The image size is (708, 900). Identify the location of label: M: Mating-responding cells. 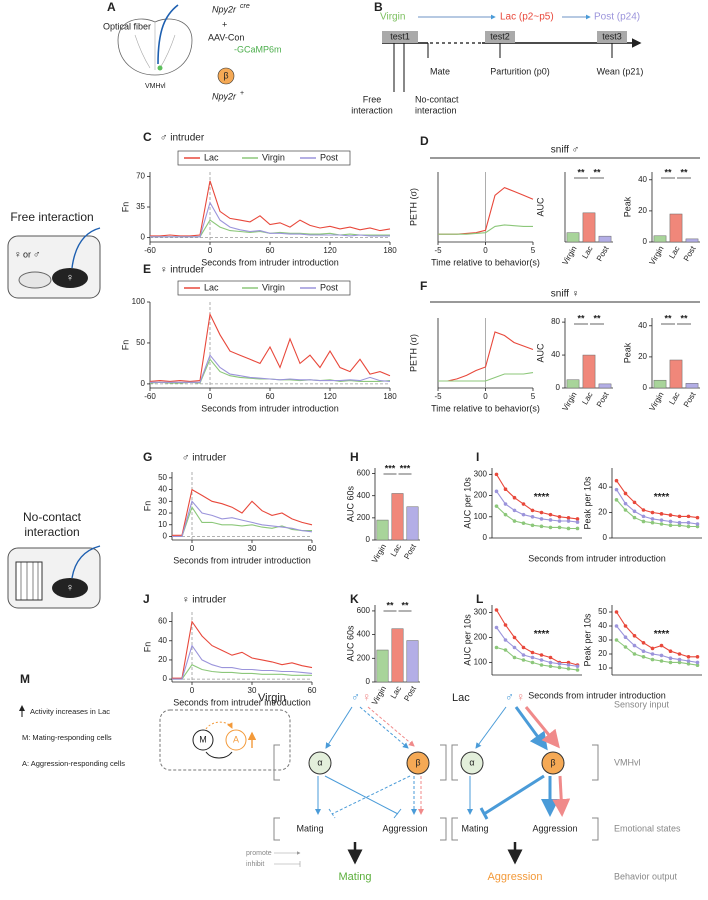
(67, 737).